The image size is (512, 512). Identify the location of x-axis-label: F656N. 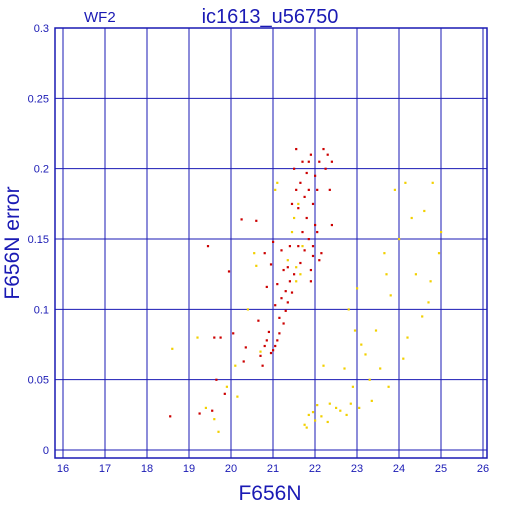
(269, 493).